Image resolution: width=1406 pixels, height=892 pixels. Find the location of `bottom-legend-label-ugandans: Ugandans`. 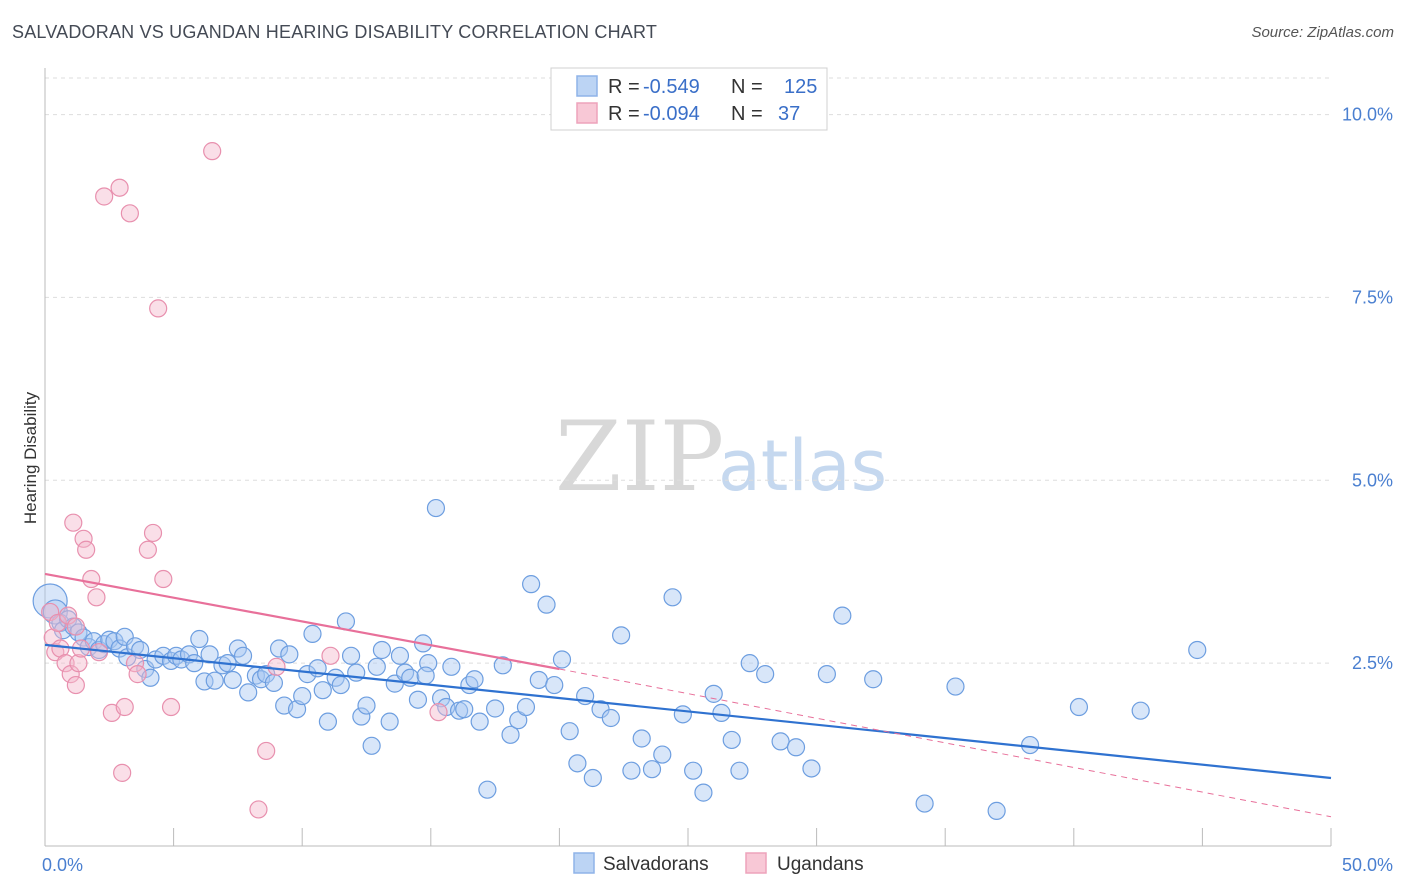

bottom-legend-label-ugandans: Ugandans is located at coordinates (820, 864).